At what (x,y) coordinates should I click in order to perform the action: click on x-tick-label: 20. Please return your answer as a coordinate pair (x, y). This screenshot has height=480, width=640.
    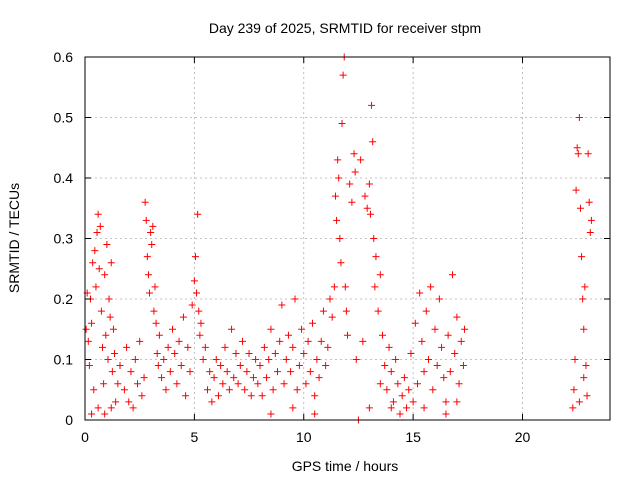
    Looking at the image, I should click on (523, 437).